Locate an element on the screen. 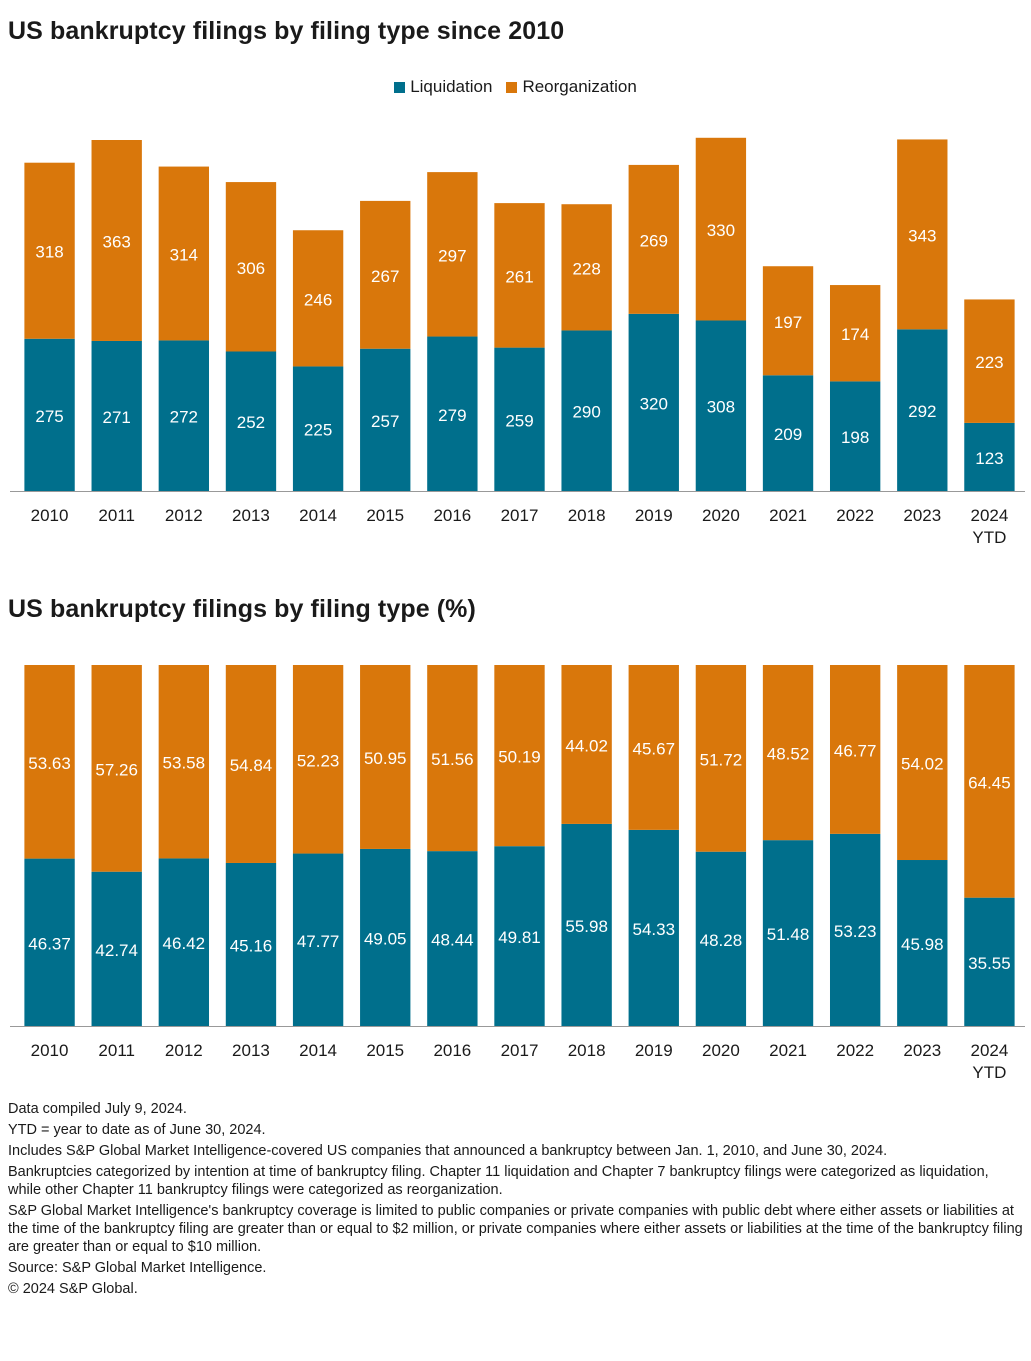 Image resolution: width=1031 pixels, height=1361 pixels. data-label-liquidation: 275 is located at coordinates (49, 416).